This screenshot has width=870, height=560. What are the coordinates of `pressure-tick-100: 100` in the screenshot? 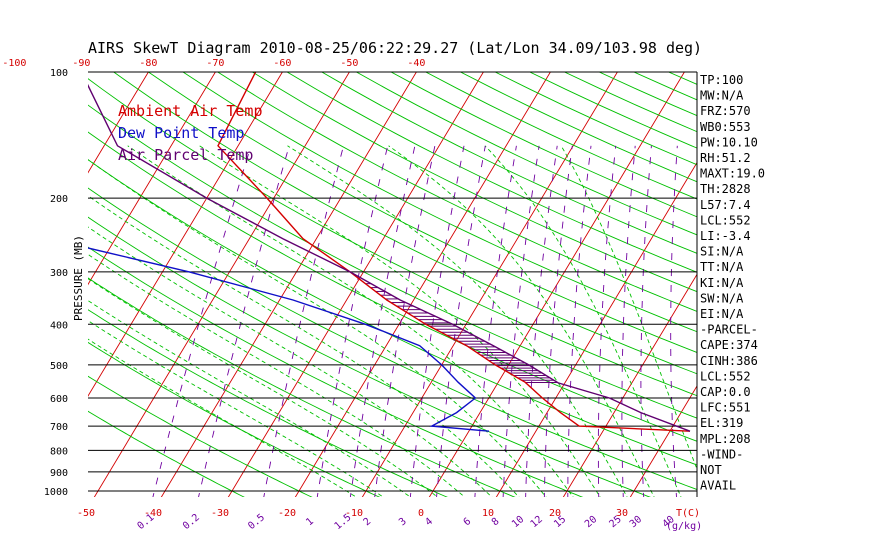 It's located at (59, 73).